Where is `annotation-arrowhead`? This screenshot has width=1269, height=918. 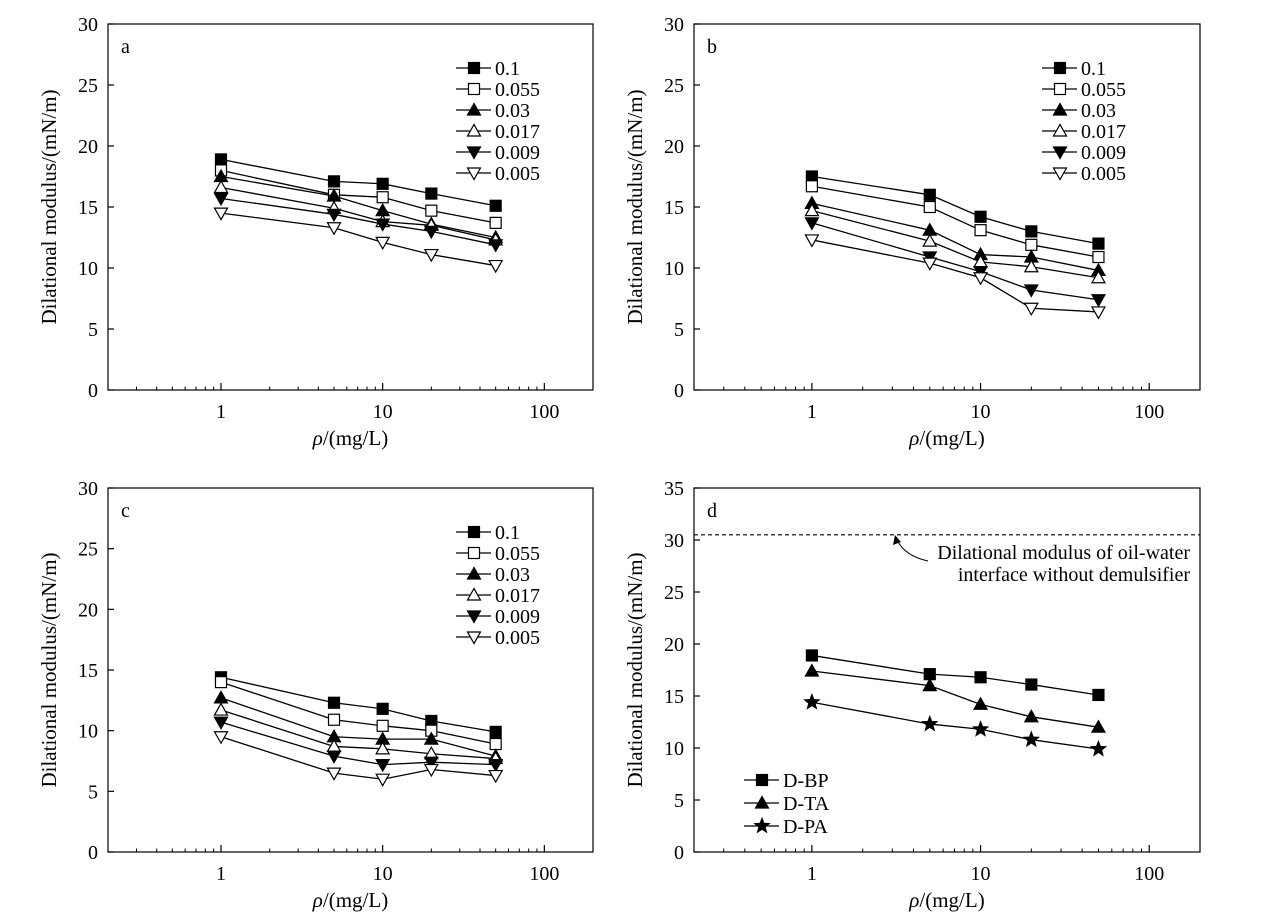
annotation-arrowhead is located at coordinates (897, 540).